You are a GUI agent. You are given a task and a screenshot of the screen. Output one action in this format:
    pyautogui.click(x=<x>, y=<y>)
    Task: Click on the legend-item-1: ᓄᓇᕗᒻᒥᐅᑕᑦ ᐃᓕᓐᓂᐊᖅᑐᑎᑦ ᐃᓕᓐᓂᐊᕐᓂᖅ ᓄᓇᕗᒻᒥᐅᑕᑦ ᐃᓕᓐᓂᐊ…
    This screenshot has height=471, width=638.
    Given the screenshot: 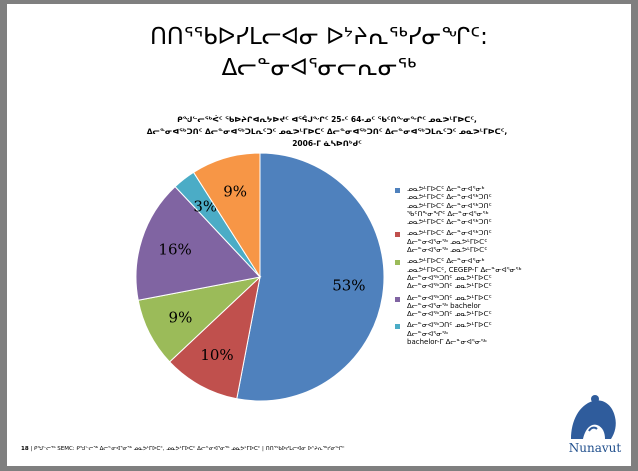 What is the action you would take?
    pyautogui.click(x=510, y=241)
    